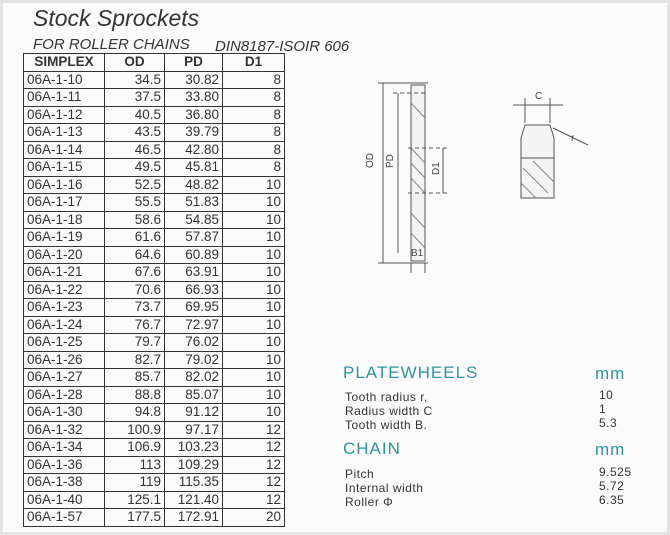 Image resolution: width=670 pixels, height=535 pixels. What do you see at coordinates (193, 272) in the screenshot?
I see `table-cell: 63.91` at bounding box center [193, 272].